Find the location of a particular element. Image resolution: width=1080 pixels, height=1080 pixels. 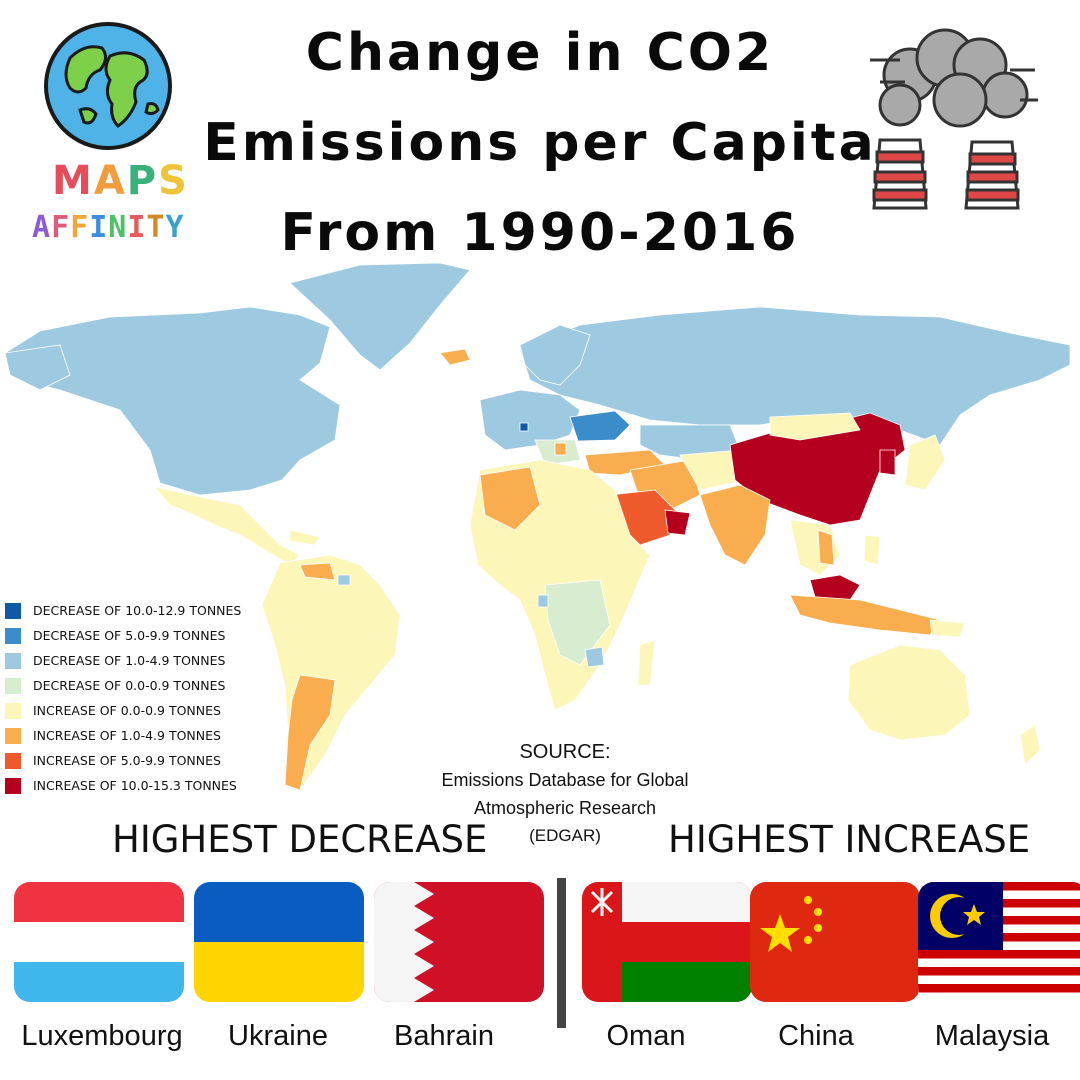

map-region-korea is located at coordinates (887, 462).